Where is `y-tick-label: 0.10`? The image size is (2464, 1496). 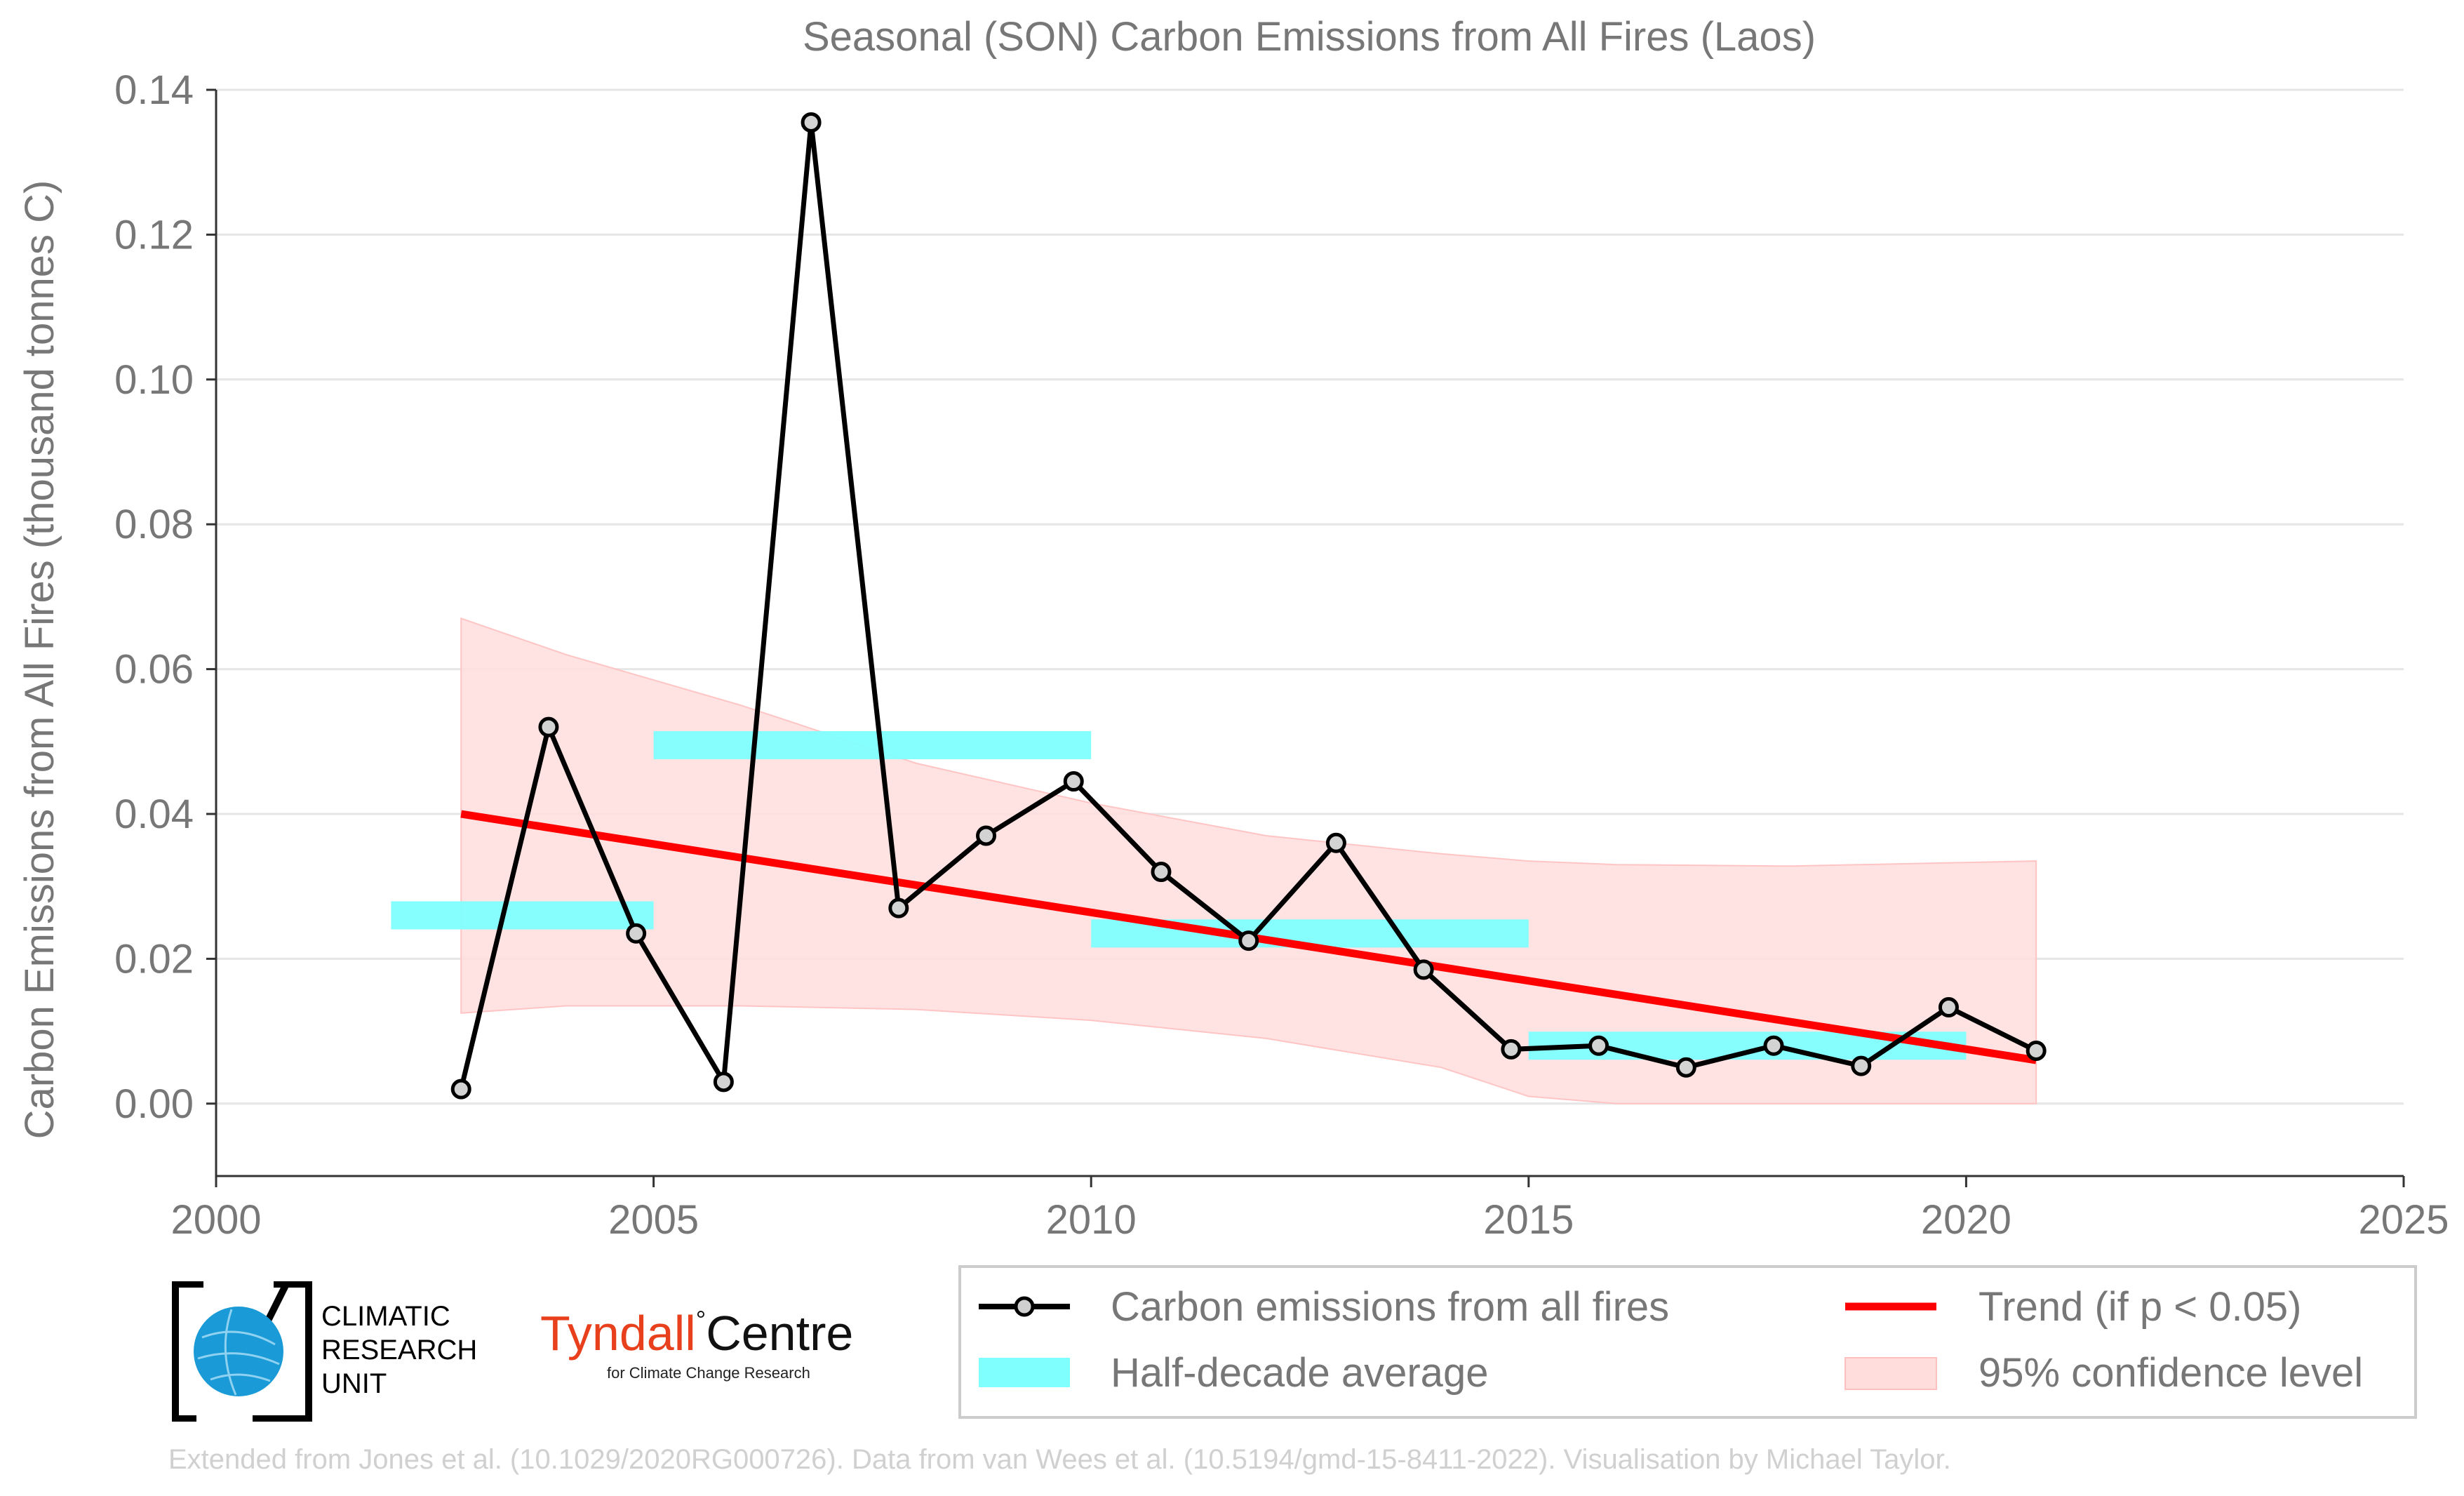
y-tick-label: 0.10 is located at coordinates (154, 380).